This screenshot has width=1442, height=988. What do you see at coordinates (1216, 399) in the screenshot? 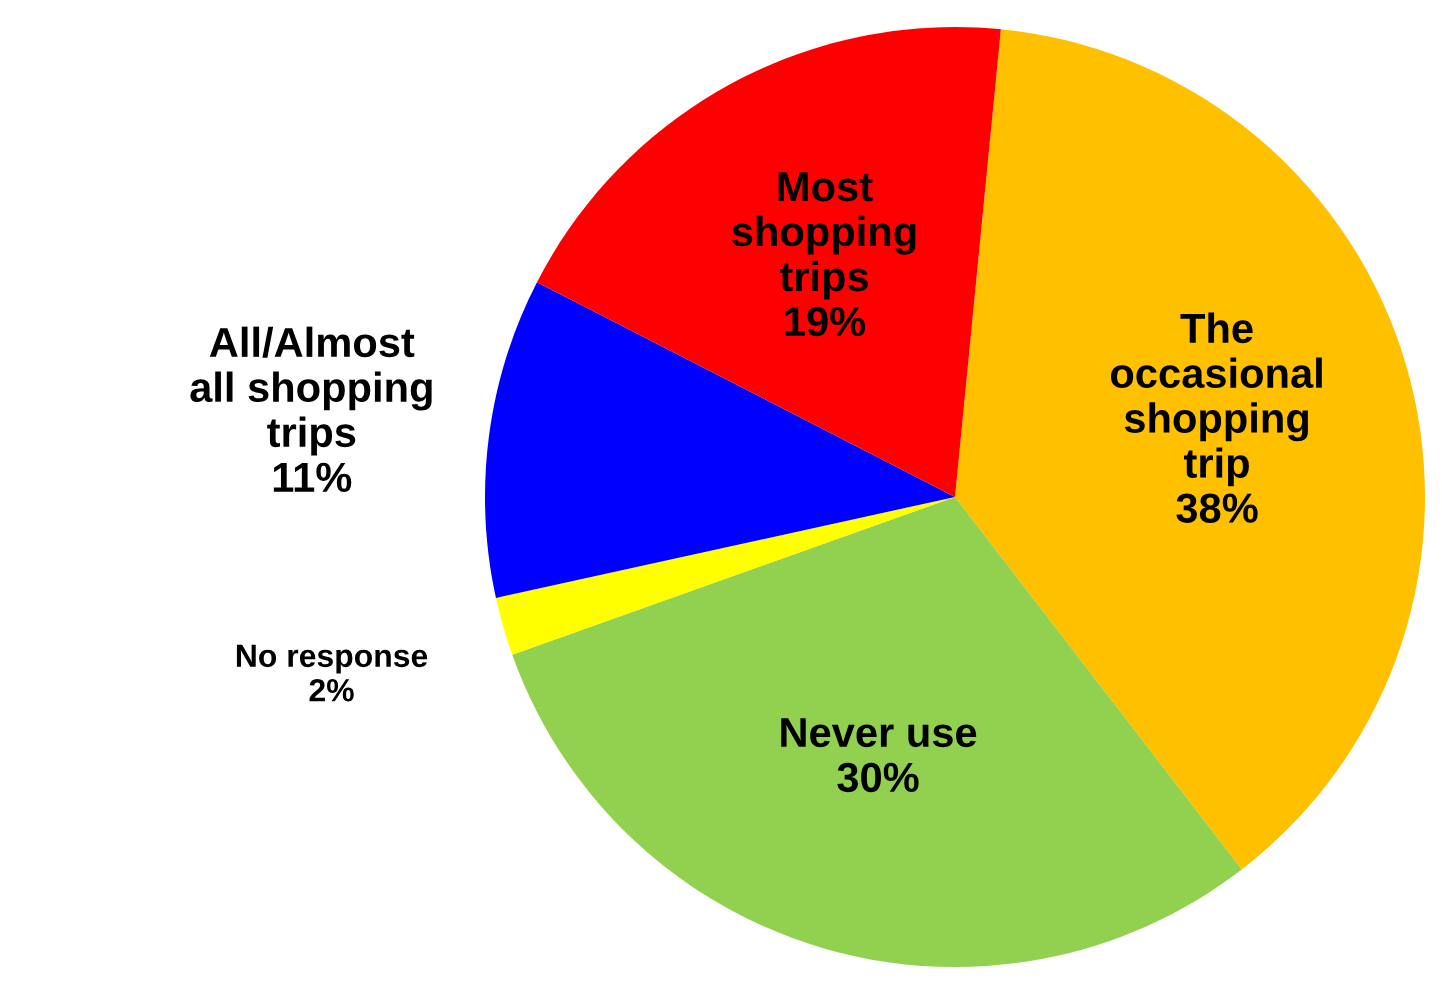
I see `slice-label: The occasional shopping trip` at bounding box center [1216, 399].